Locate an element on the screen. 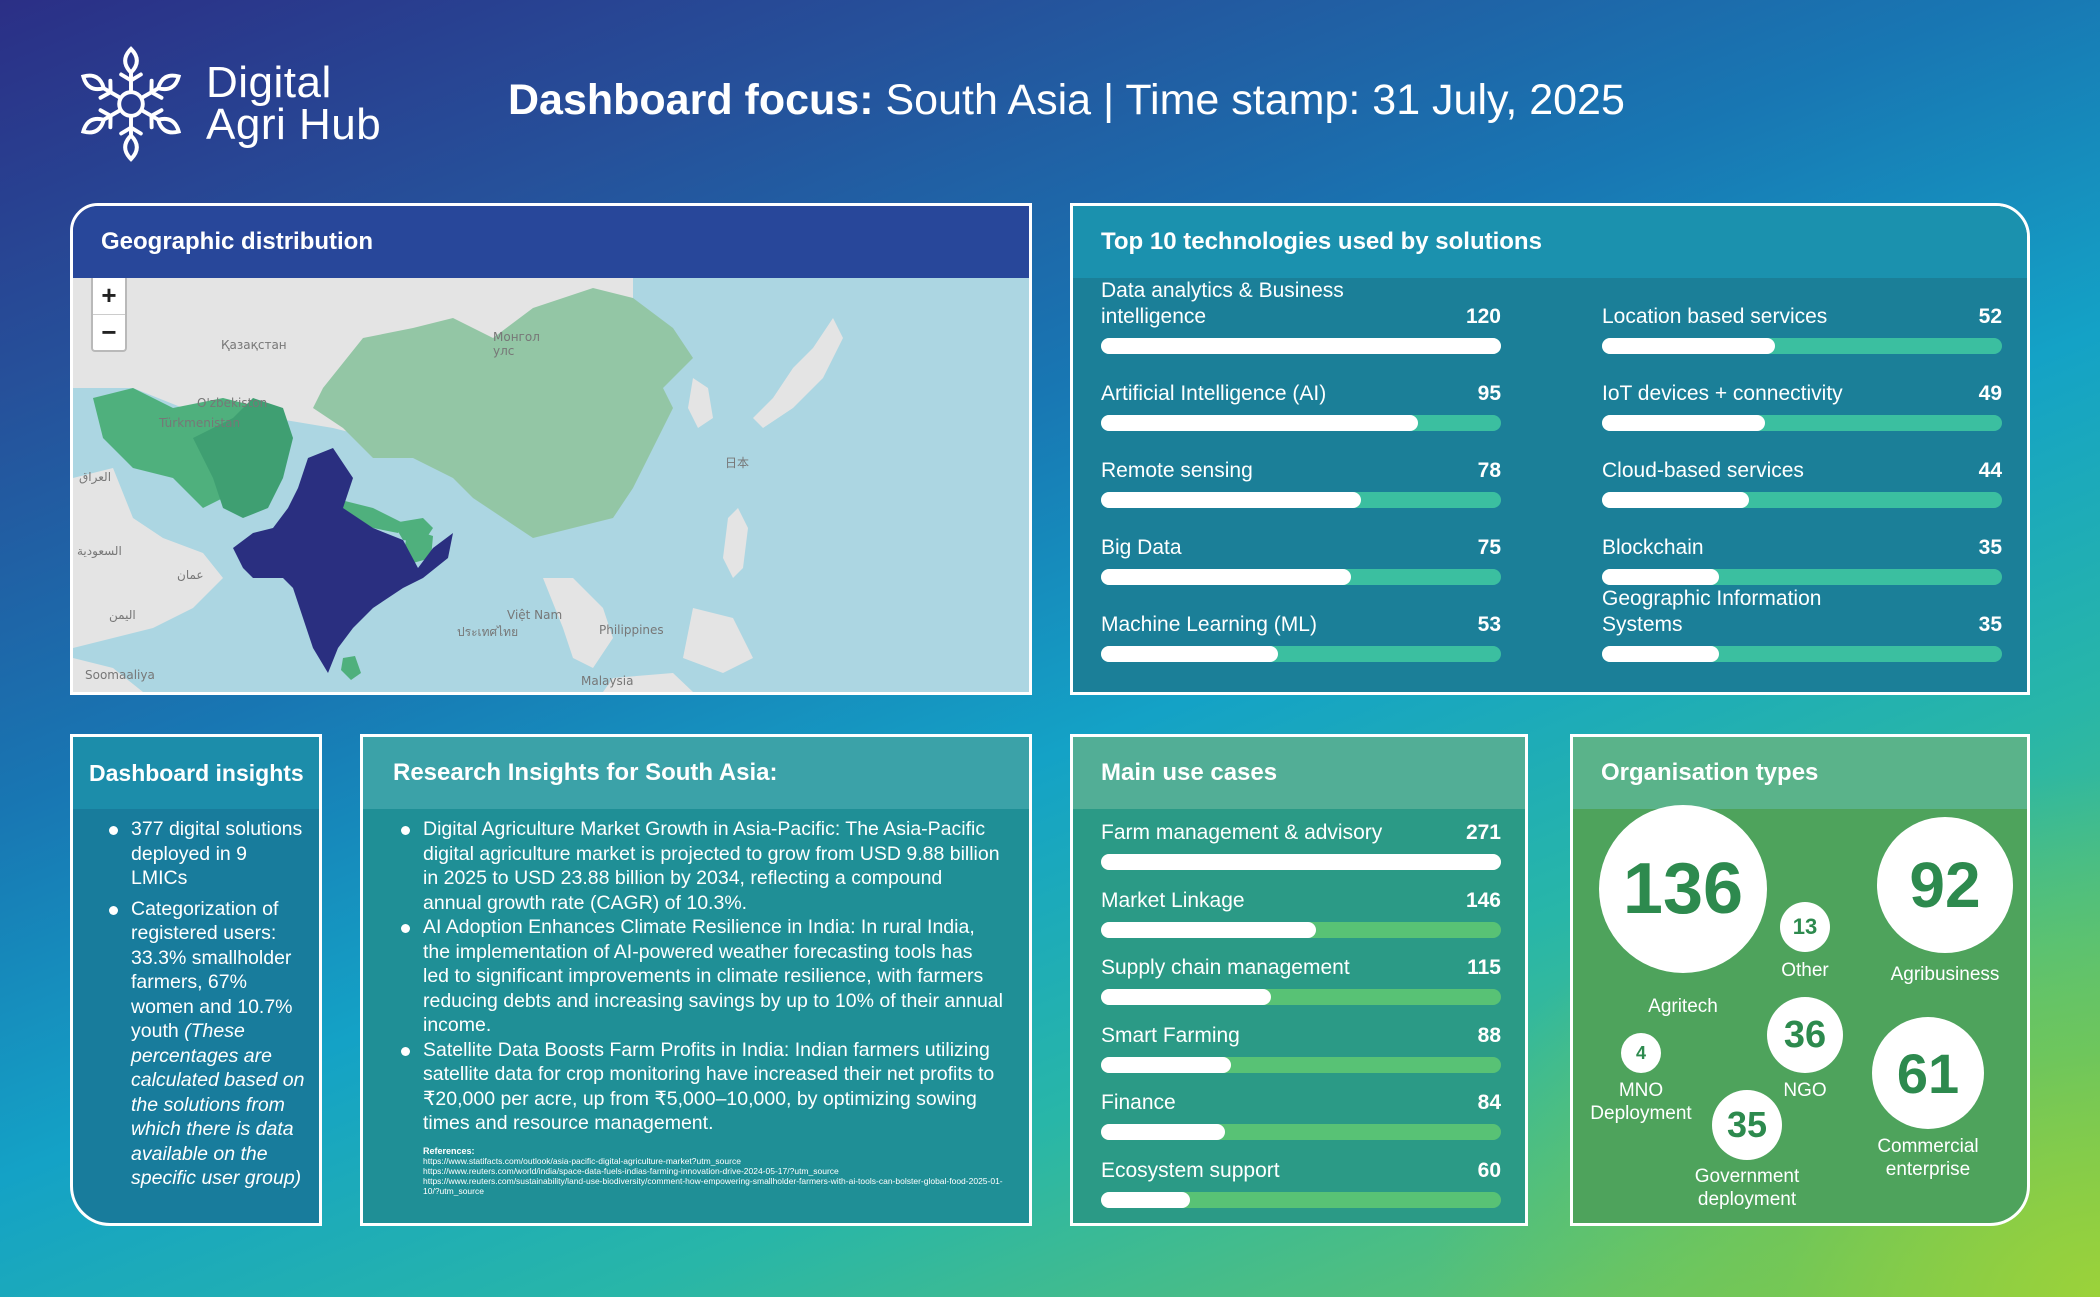 Image resolution: width=2100 pixels, height=1297 pixels. tech-bar-header: Remote sensing 78 is located at coordinates (1301, 458).